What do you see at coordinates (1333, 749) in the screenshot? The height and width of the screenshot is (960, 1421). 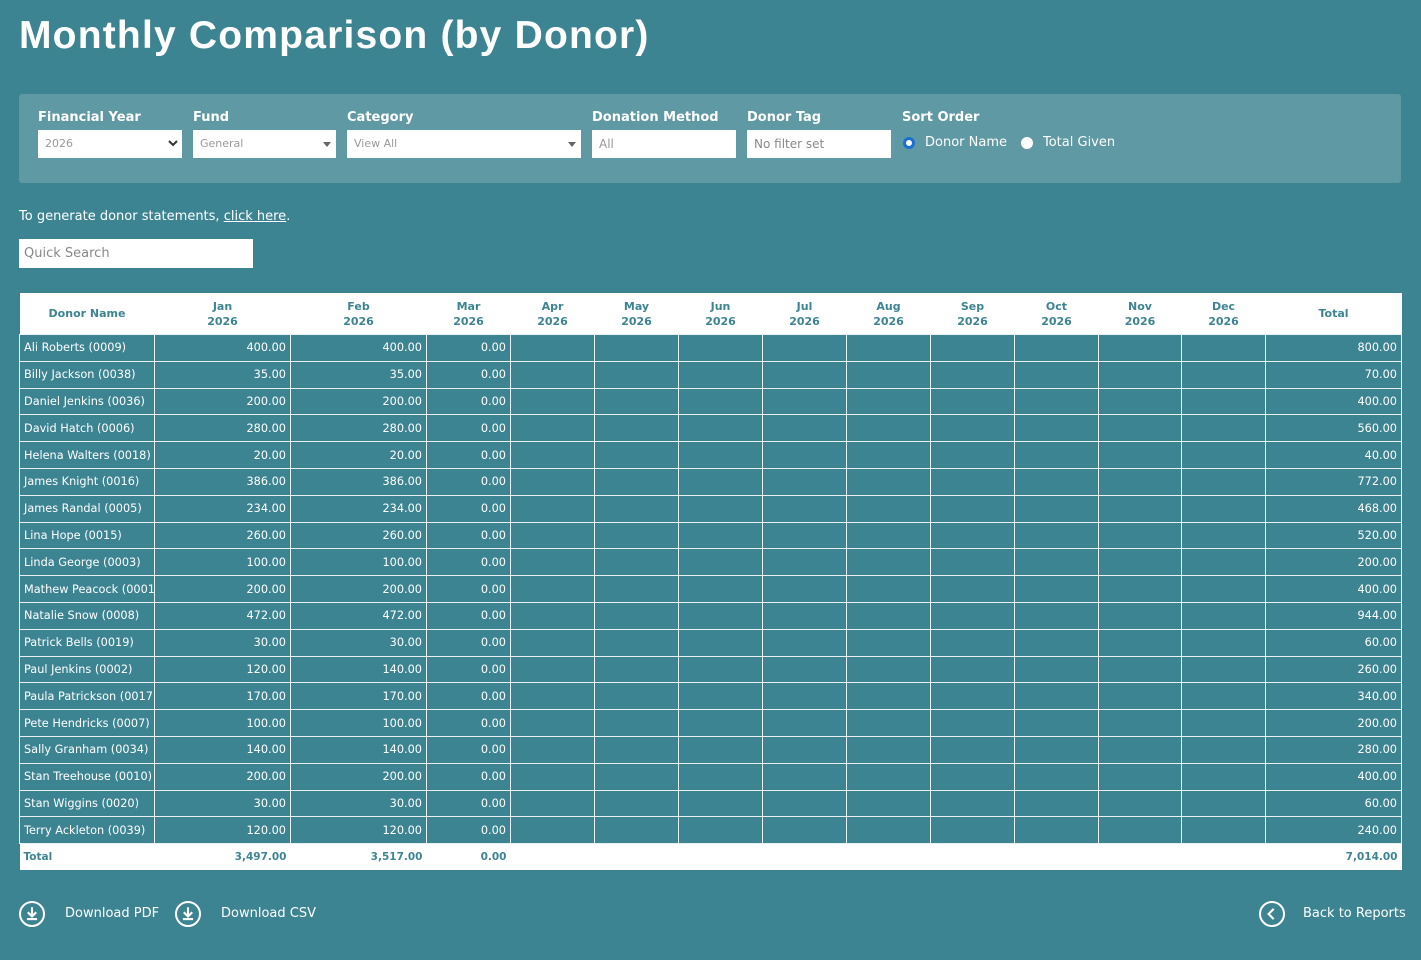 I see `total-cell: 280.00` at bounding box center [1333, 749].